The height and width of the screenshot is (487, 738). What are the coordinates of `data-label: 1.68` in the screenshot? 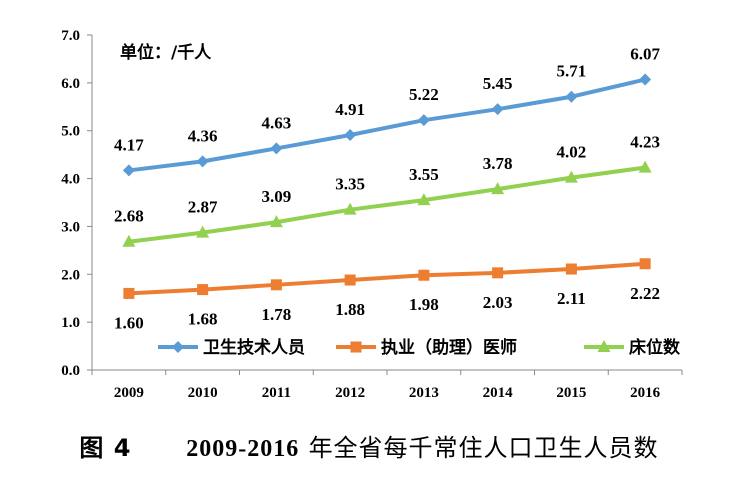 It's located at (203, 319).